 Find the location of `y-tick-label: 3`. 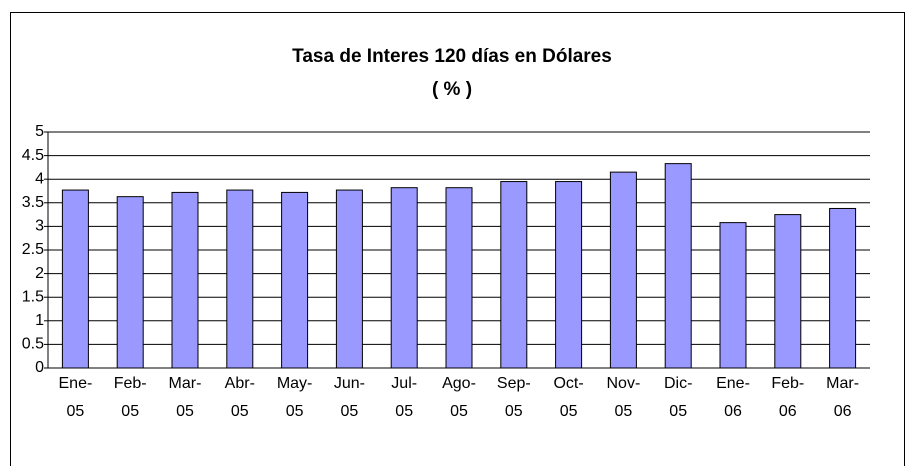

y-tick-label: 3 is located at coordinates (39, 226).